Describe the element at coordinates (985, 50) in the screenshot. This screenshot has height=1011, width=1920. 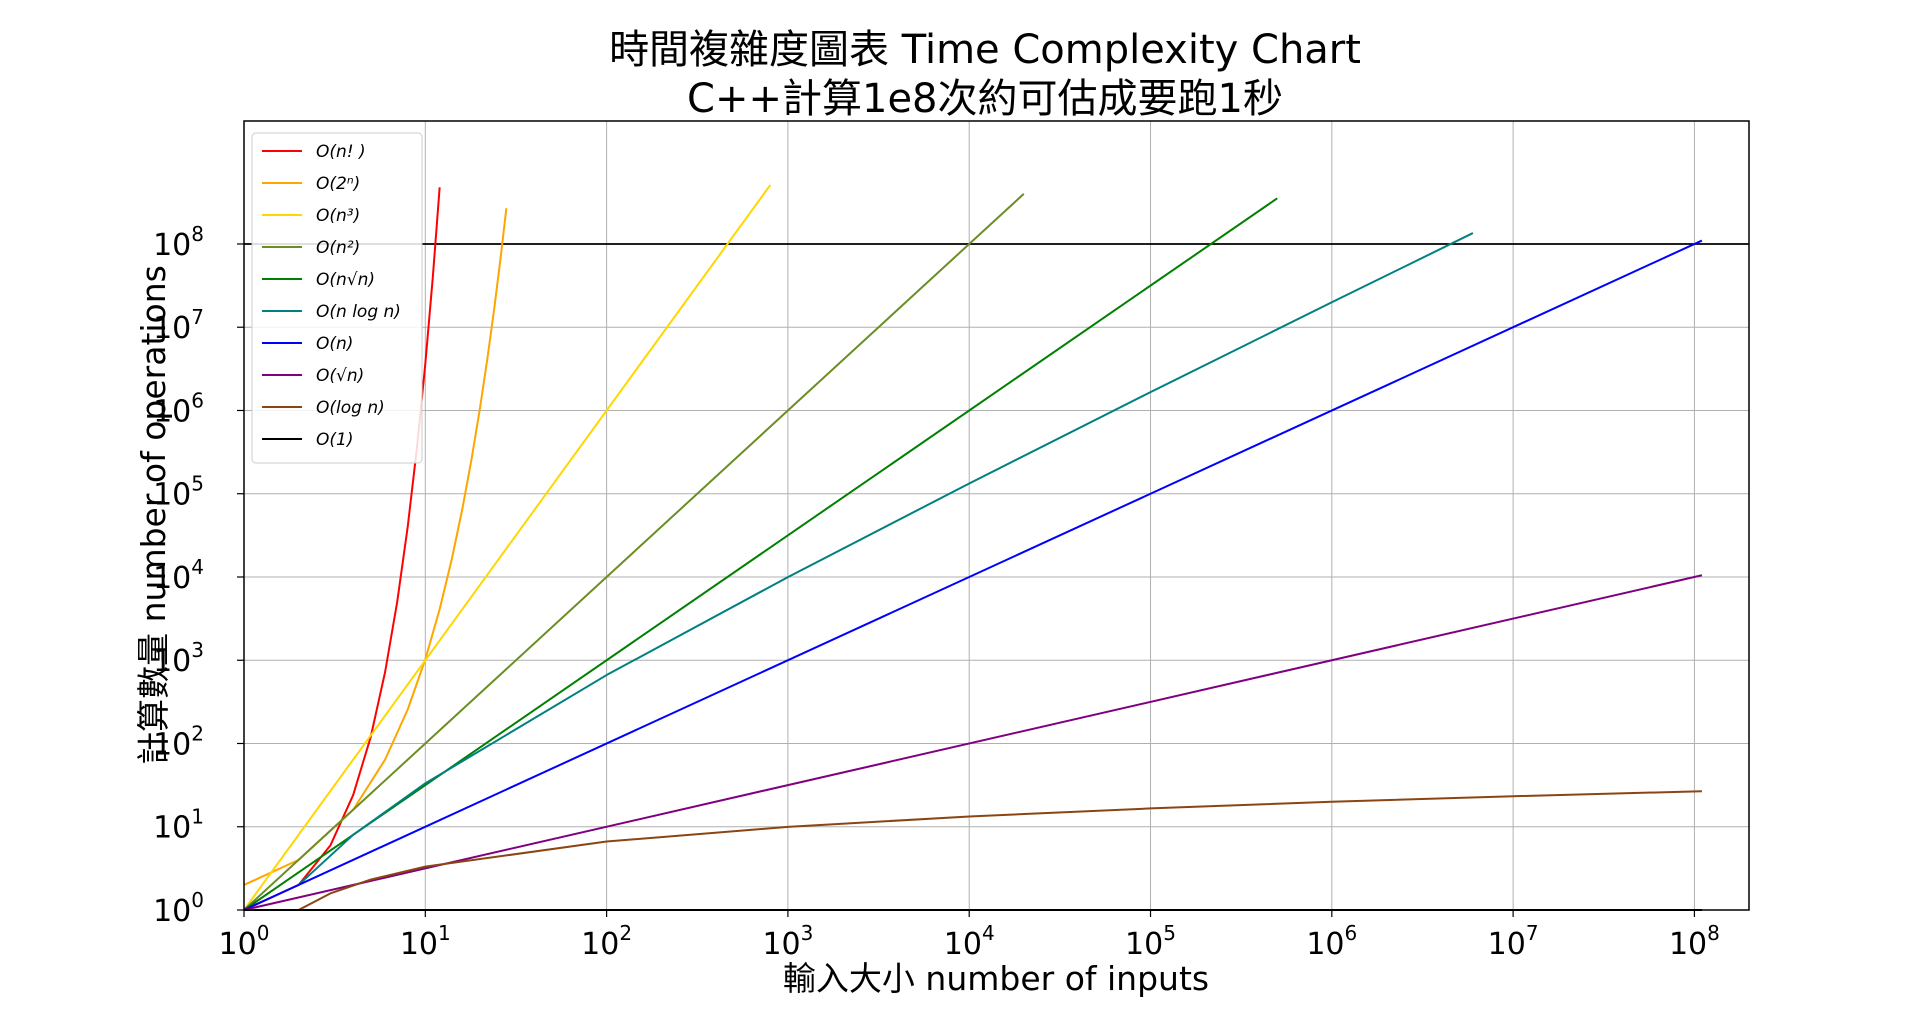
I see `chart-title: 時間複雜度圖表 Time Complexity Chart` at that location.